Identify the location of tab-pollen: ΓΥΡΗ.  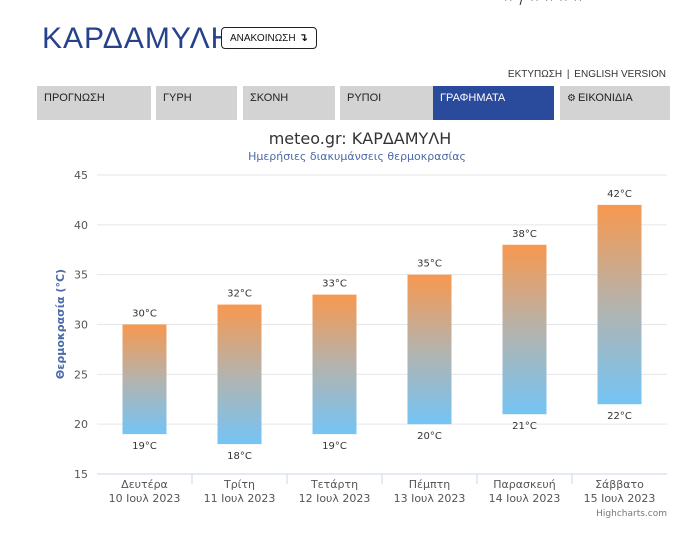
(196, 103).